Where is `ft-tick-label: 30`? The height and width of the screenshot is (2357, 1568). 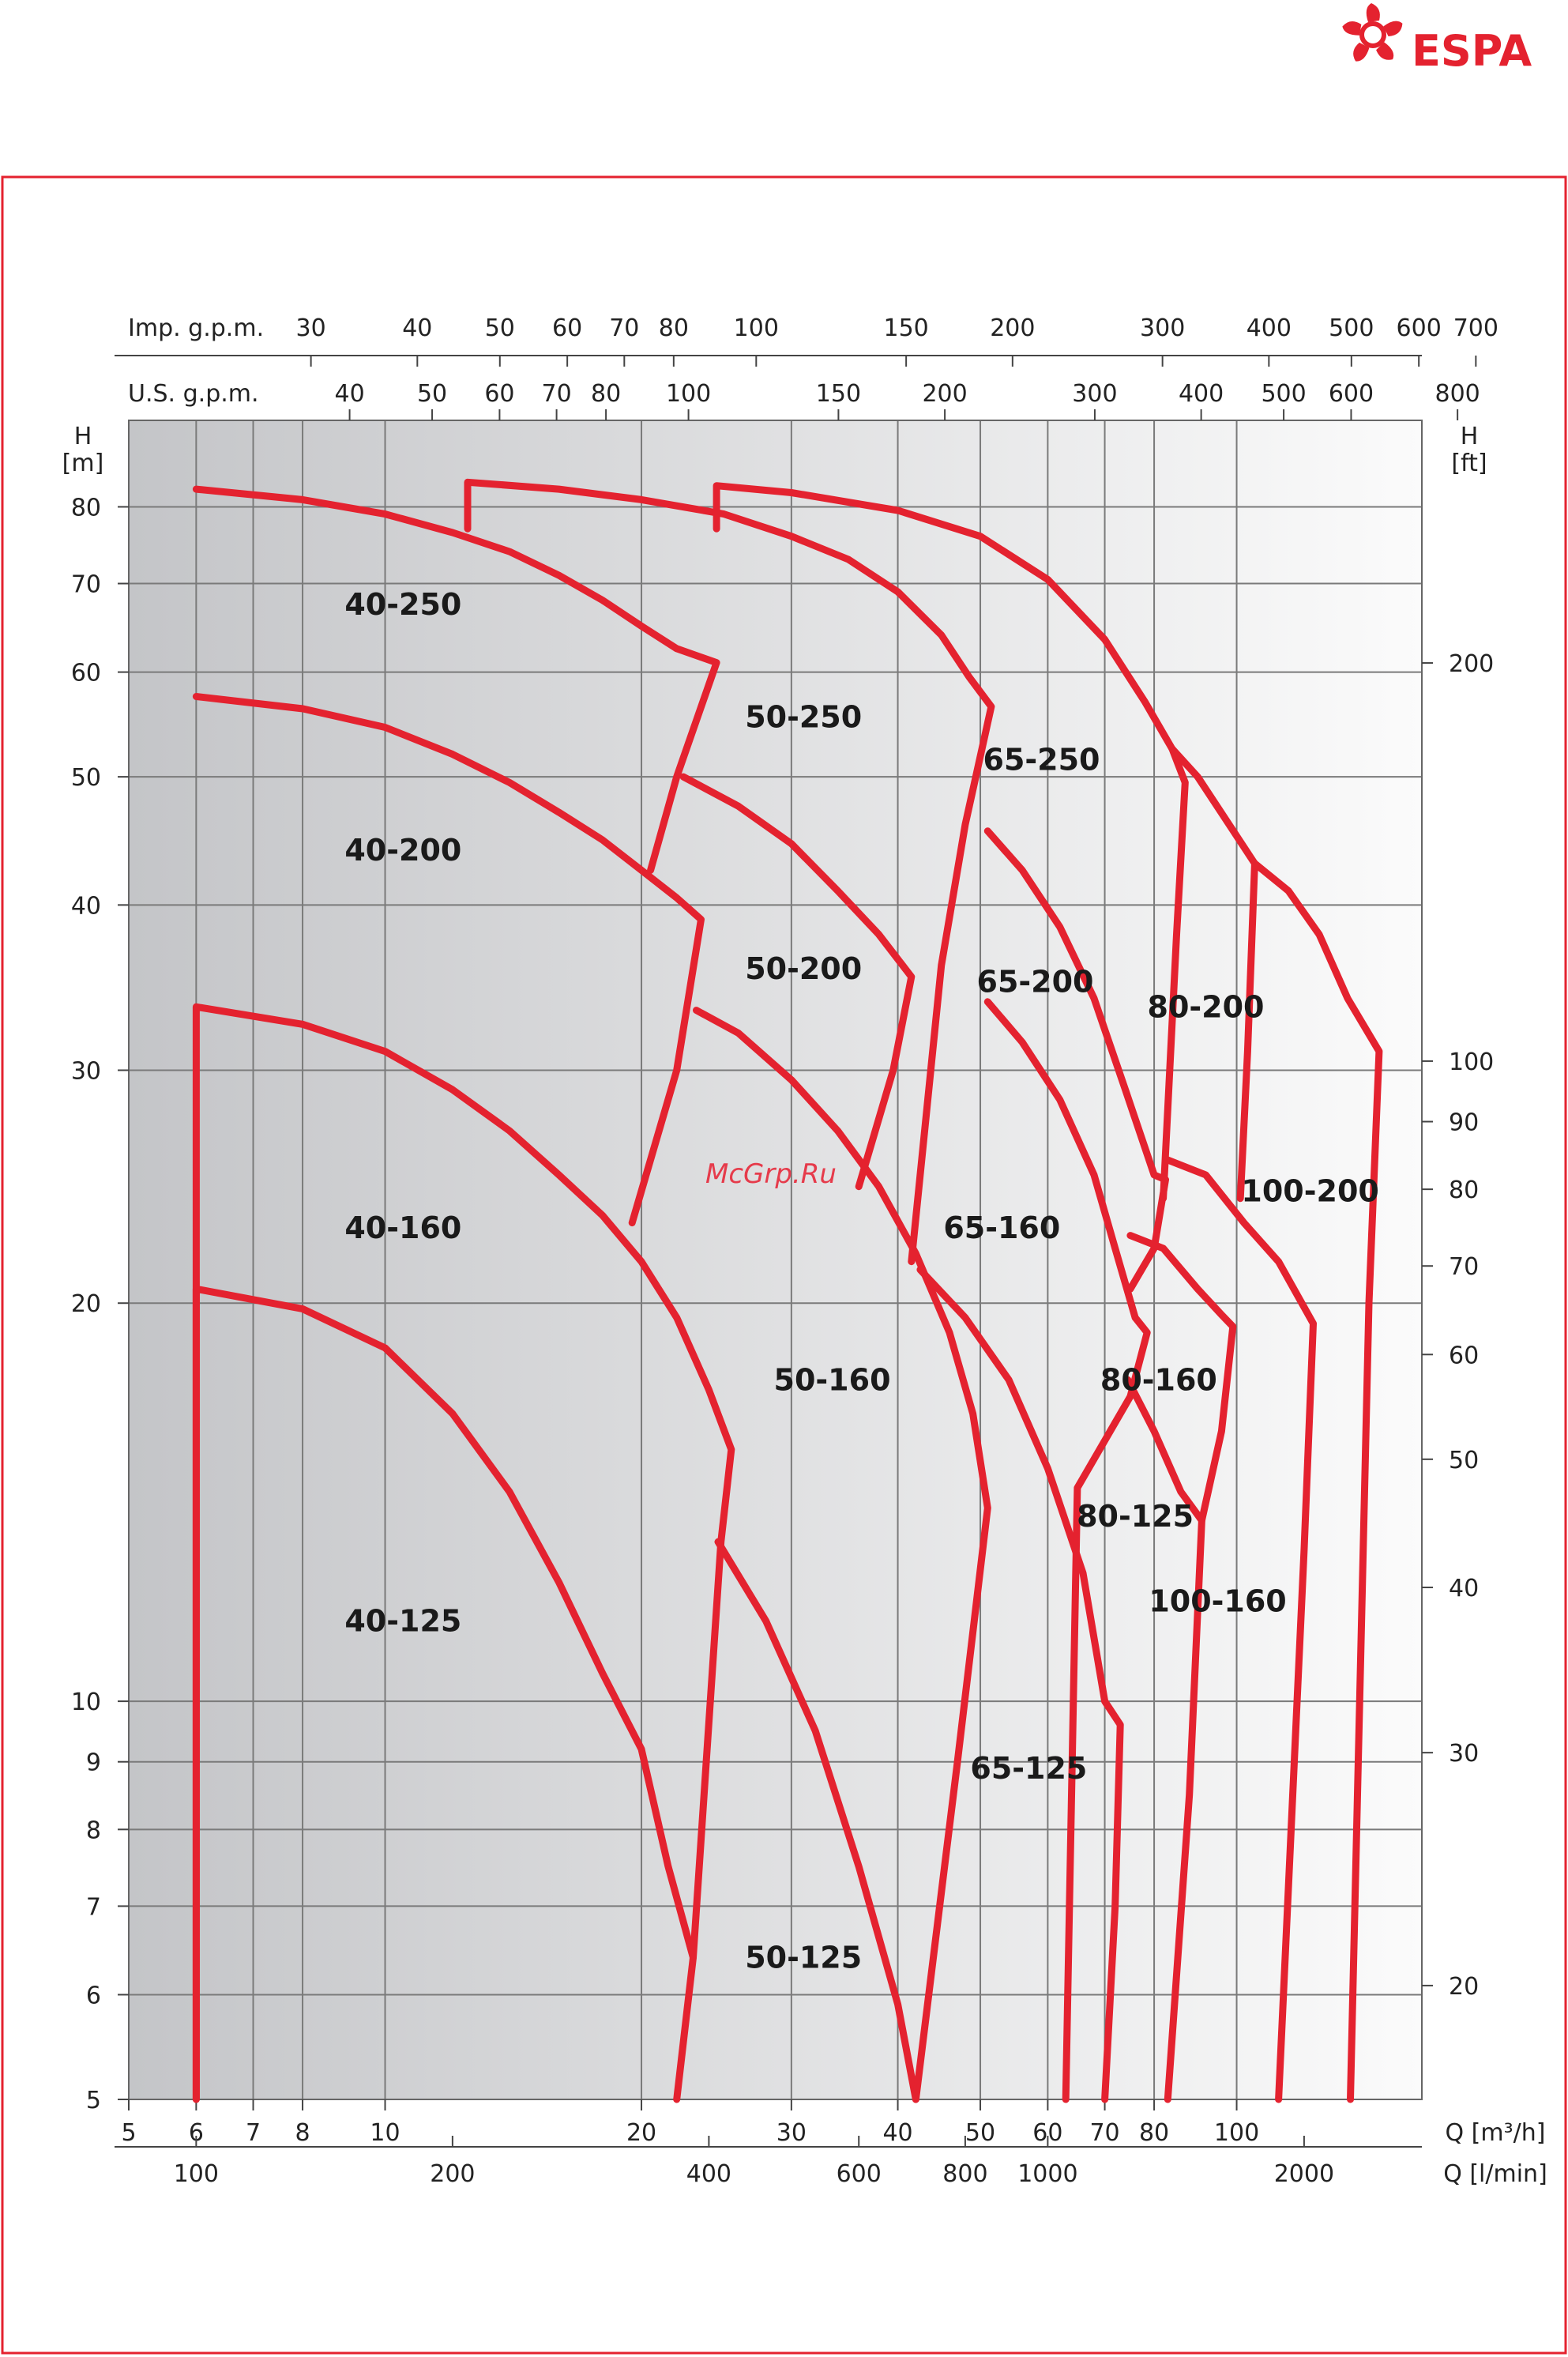 ft-tick-label: 30 is located at coordinates (1464, 1754).